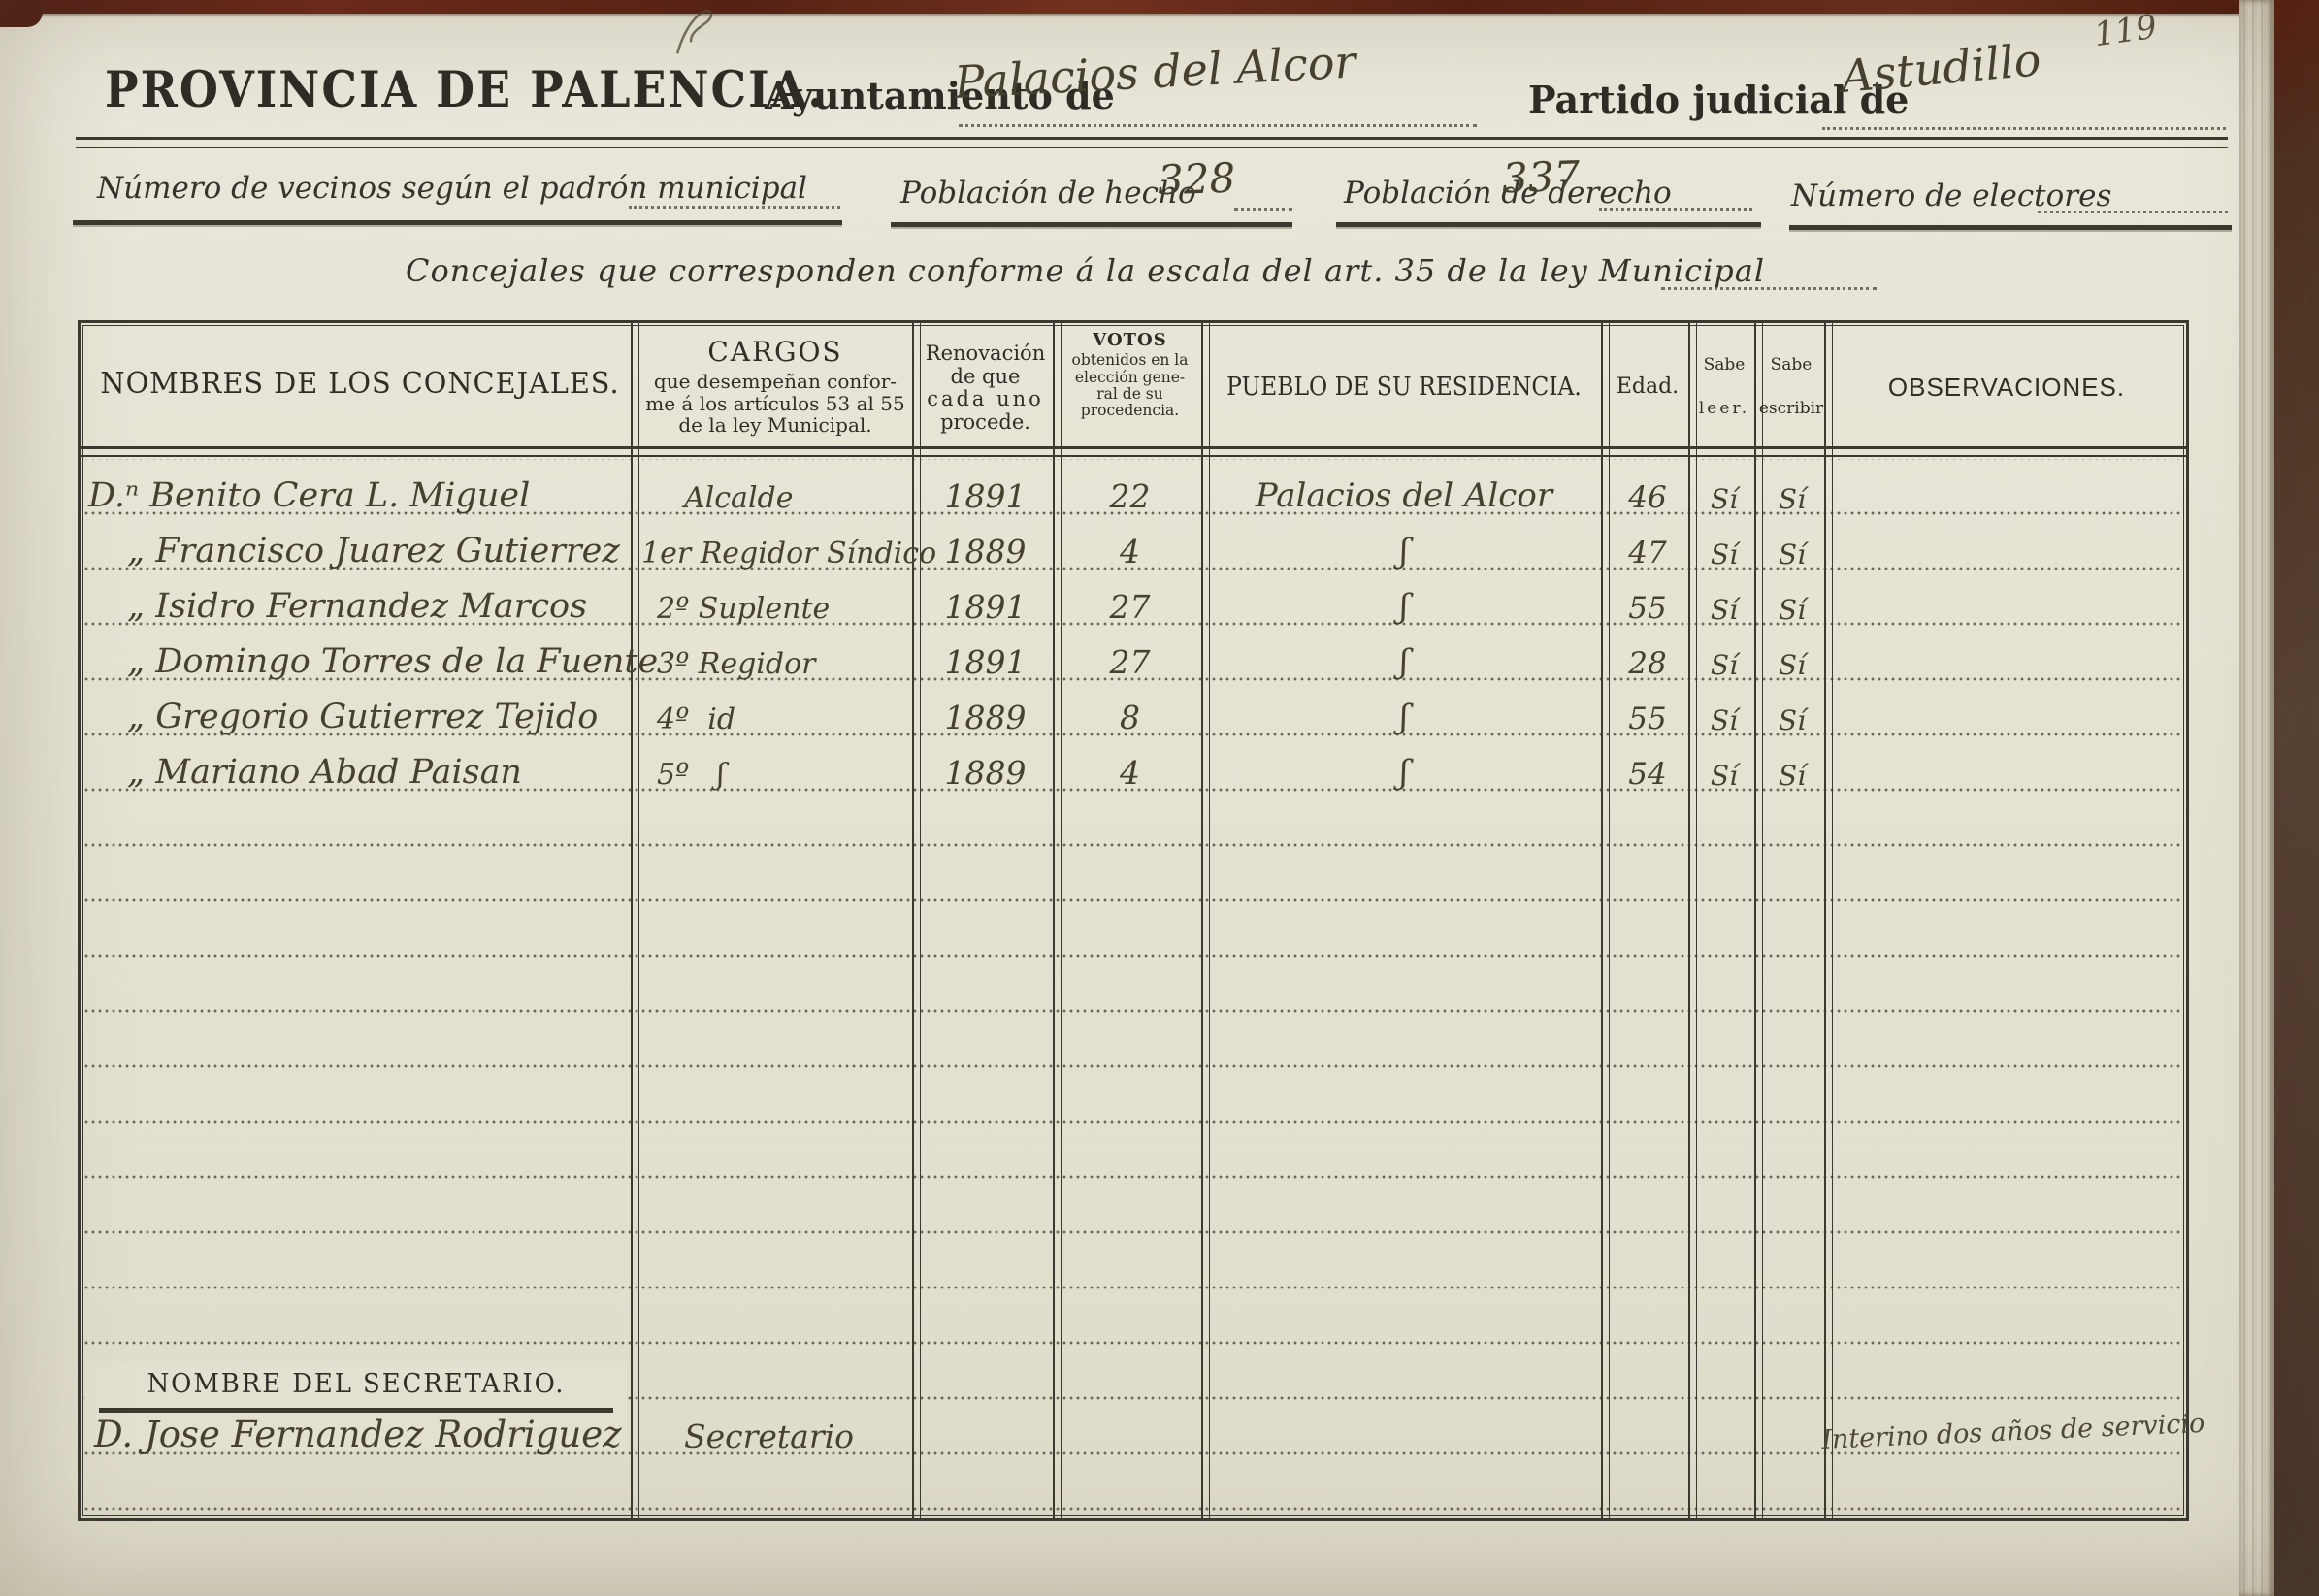 This screenshot has height=1596, width=2319. What do you see at coordinates (775, 425) in the screenshot?
I see `header-cargos-line: de la ley Municipal.` at bounding box center [775, 425].